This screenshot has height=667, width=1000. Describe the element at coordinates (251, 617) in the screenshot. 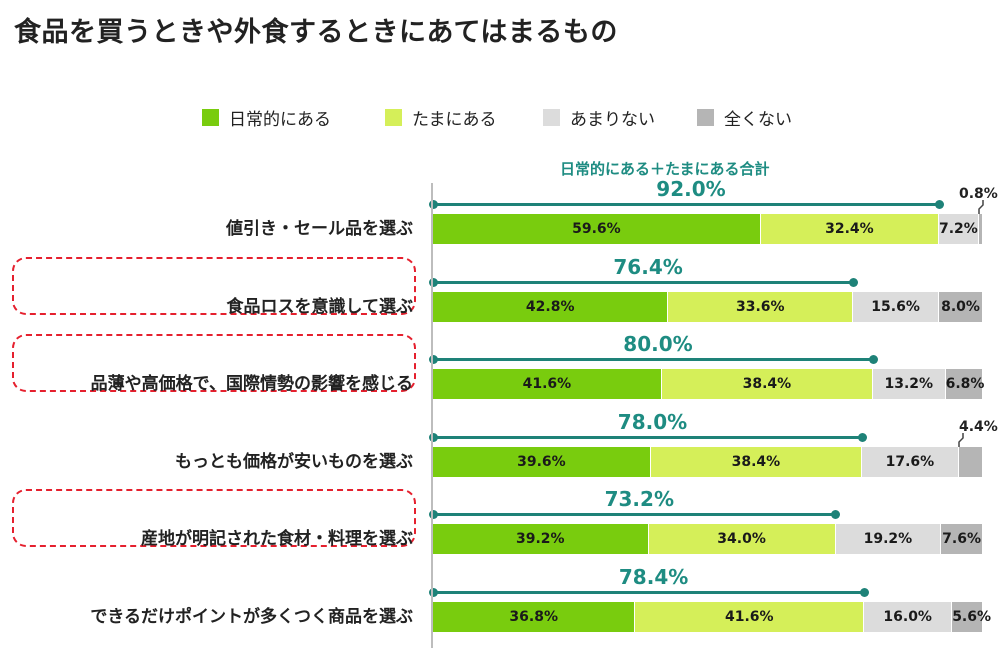

I see `category-label: できるだけポイントが多くつく商品を選ぶ` at that location.